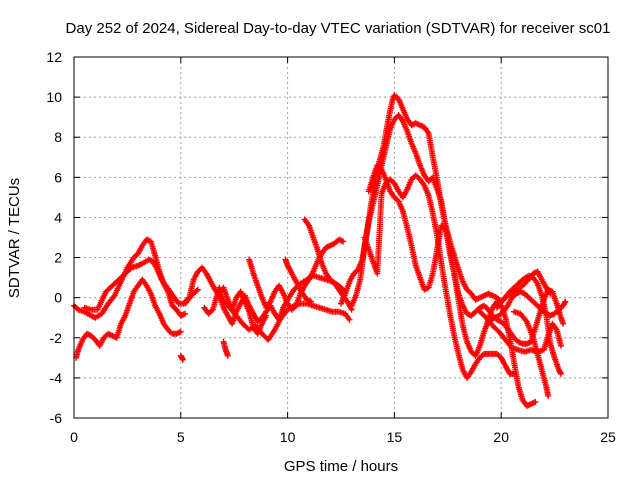 Image resolution: width=640 pixels, height=480 pixels. What do you see at coordinates (58, 298) in the screenshot?
I see `y-tick-label: 0` at bounding box center [58, 298].